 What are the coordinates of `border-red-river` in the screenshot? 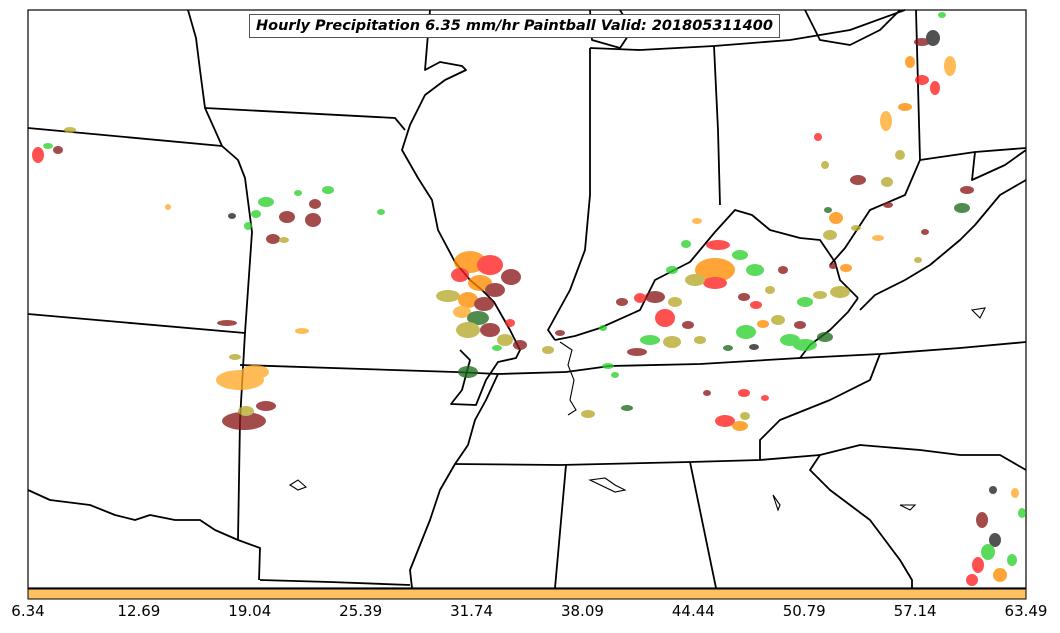 It's located at (133, 515).